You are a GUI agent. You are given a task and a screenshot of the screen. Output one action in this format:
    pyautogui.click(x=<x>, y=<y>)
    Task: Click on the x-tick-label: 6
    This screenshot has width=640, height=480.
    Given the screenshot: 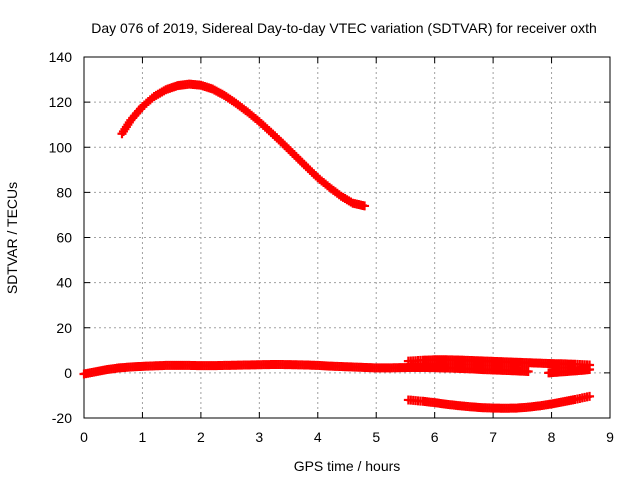 What is the action you would take?
    pyautogui.click(x=435, y=437)
    